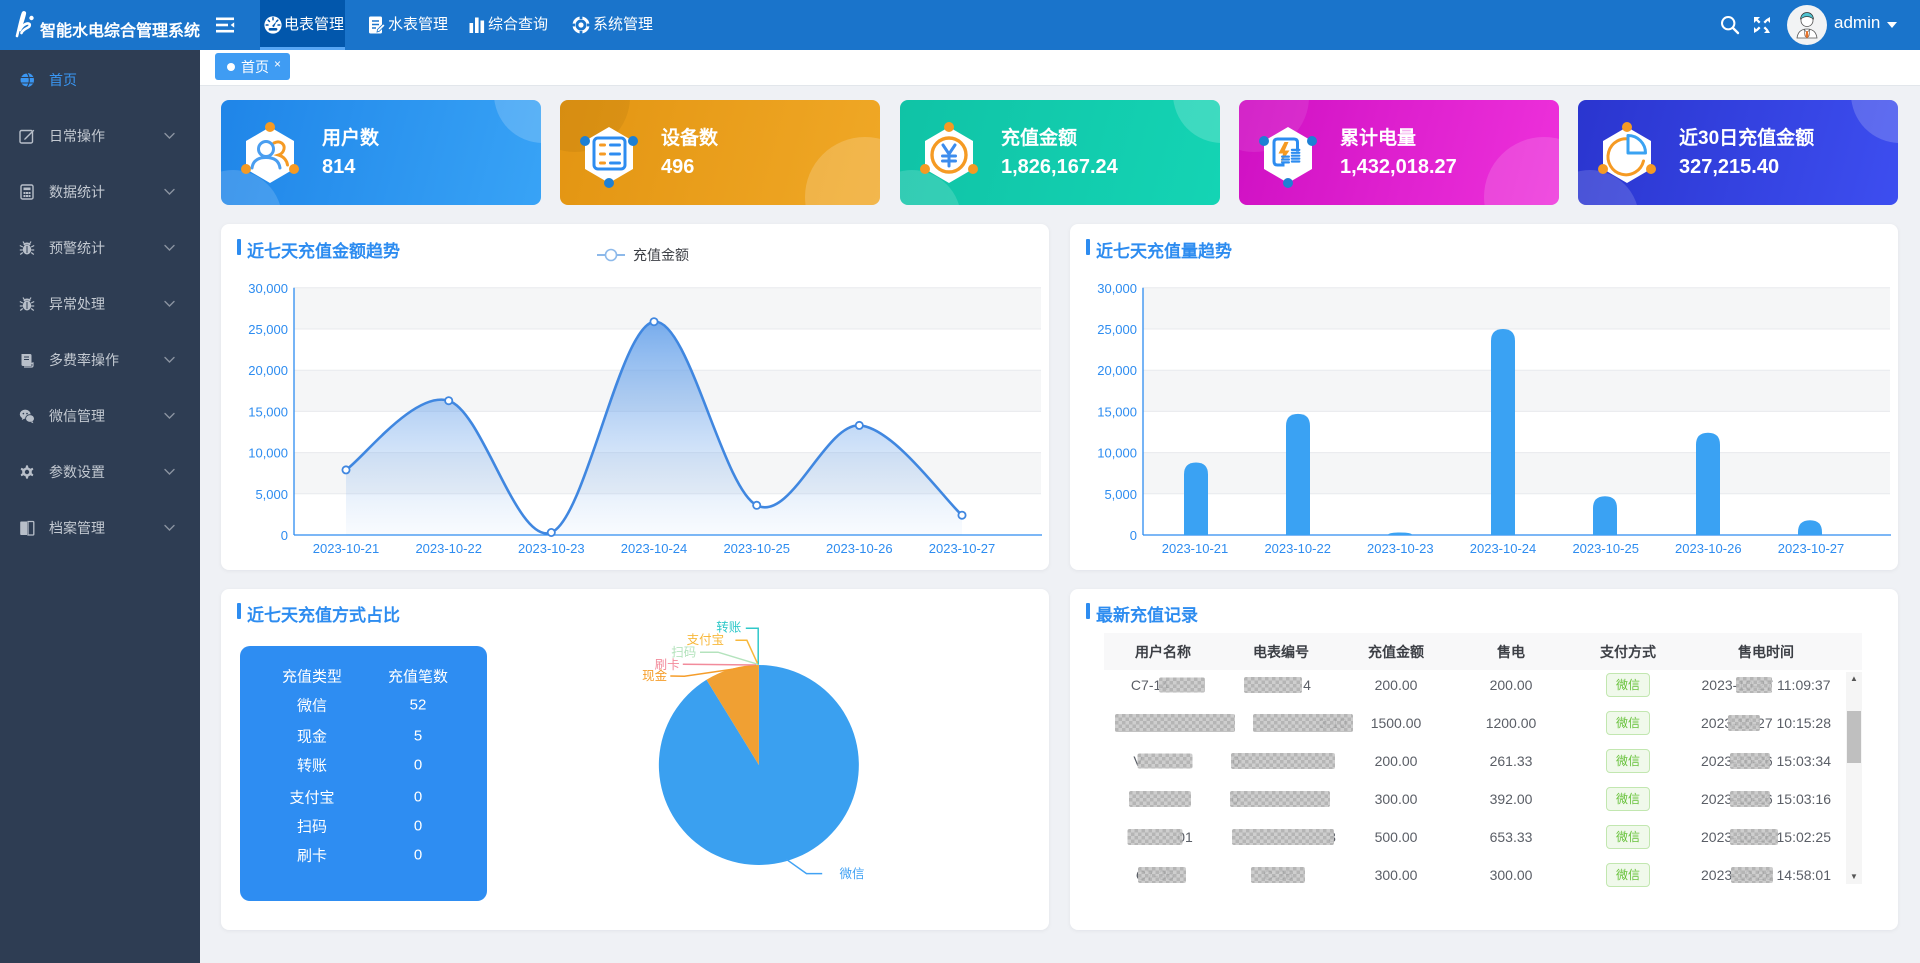 This screenshot has height=963, width=1920. I want to click on svg-text: 充值金额, so click(661, 255).